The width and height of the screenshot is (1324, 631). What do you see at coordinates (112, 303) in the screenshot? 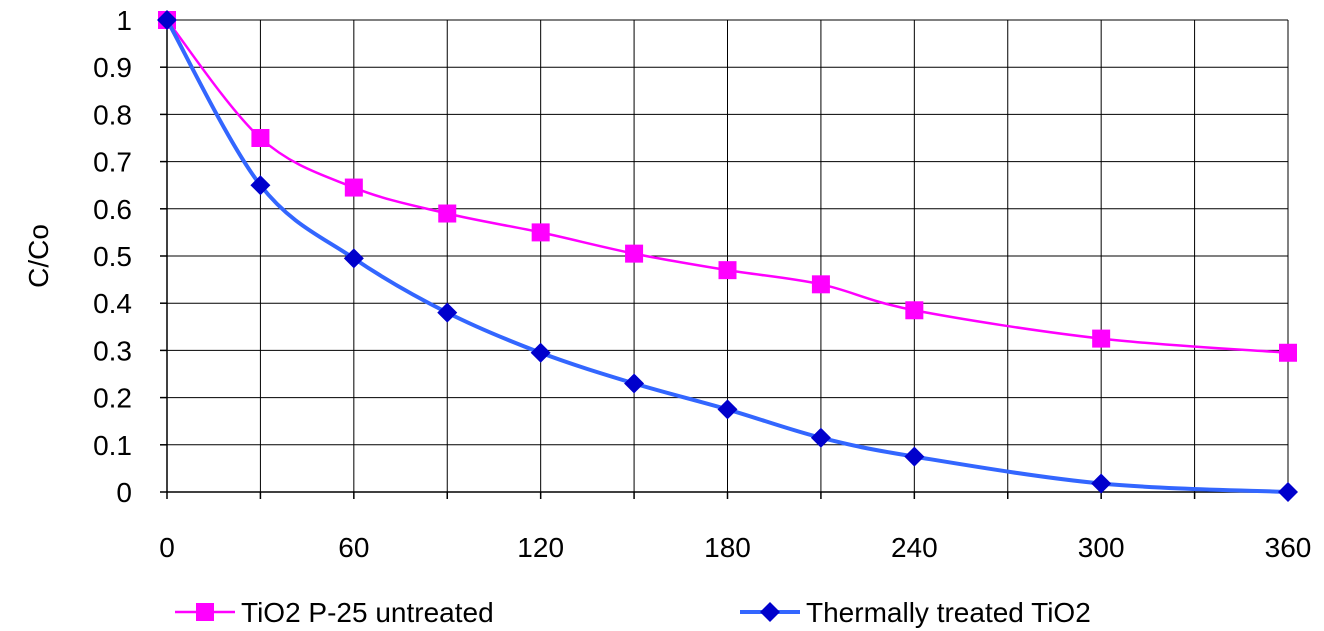
I see `y-tick-label: 0.4` at bounding box center [112, 303].